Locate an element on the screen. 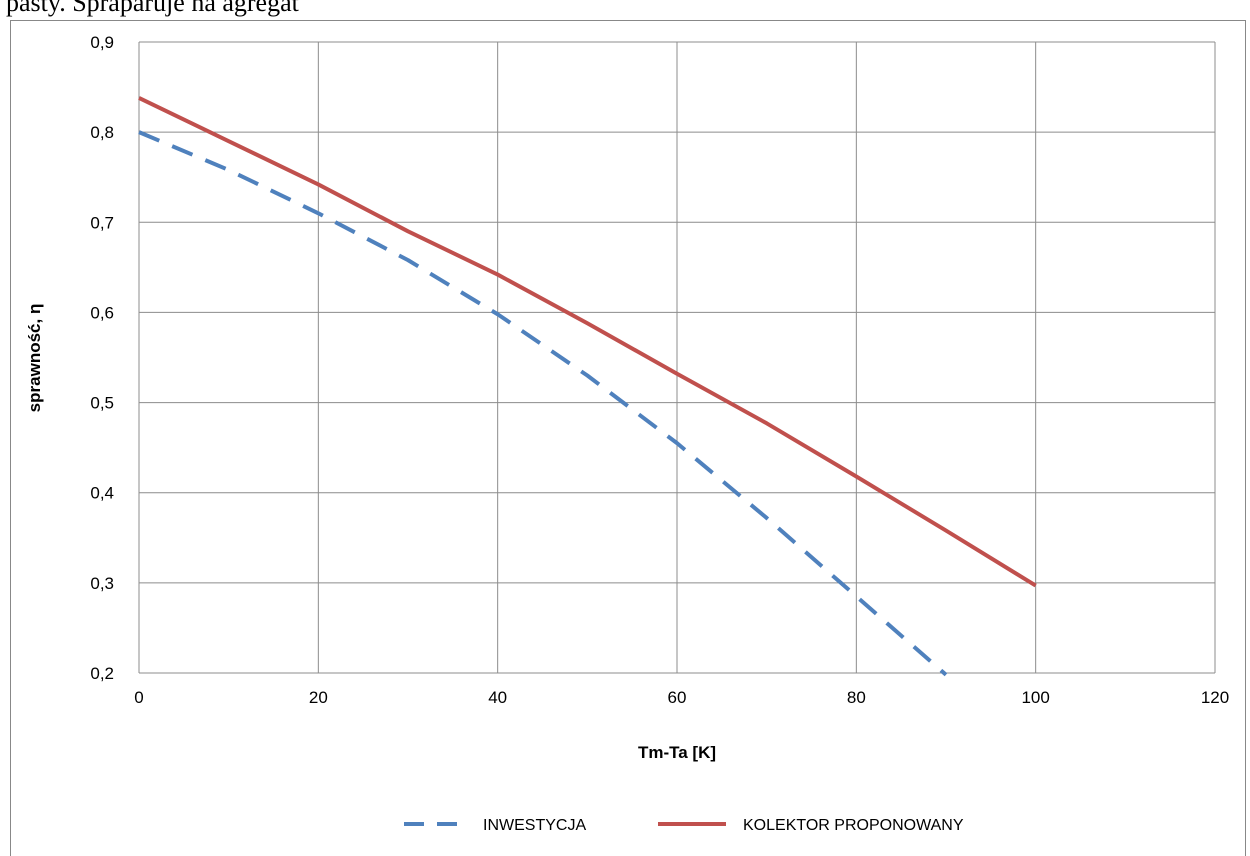 The image size is (1250, 856). legend-label-kolektor: KOLEKTOR PROPONOWANY is located at coordinates (853, 825).